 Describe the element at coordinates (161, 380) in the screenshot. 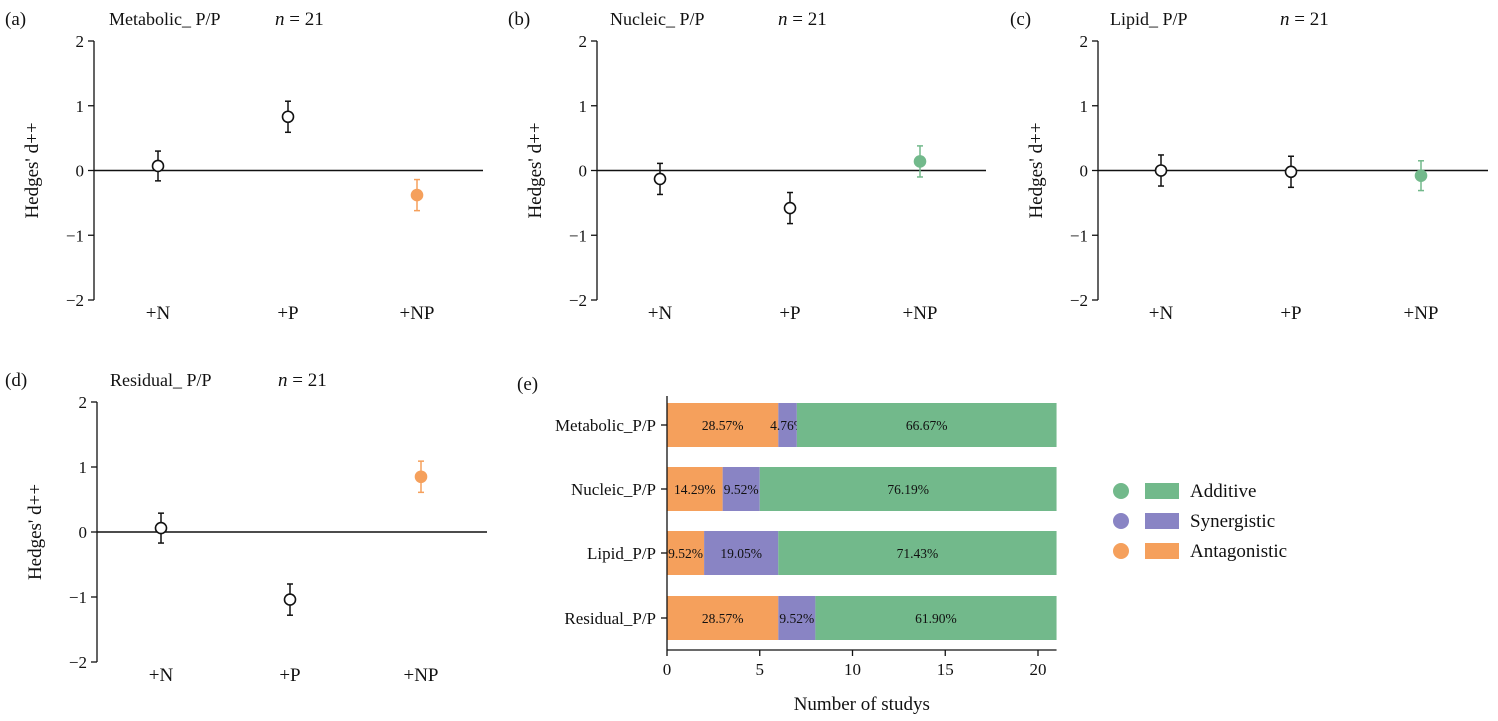

I see `panel-title: Residual_ P/P` at that location.